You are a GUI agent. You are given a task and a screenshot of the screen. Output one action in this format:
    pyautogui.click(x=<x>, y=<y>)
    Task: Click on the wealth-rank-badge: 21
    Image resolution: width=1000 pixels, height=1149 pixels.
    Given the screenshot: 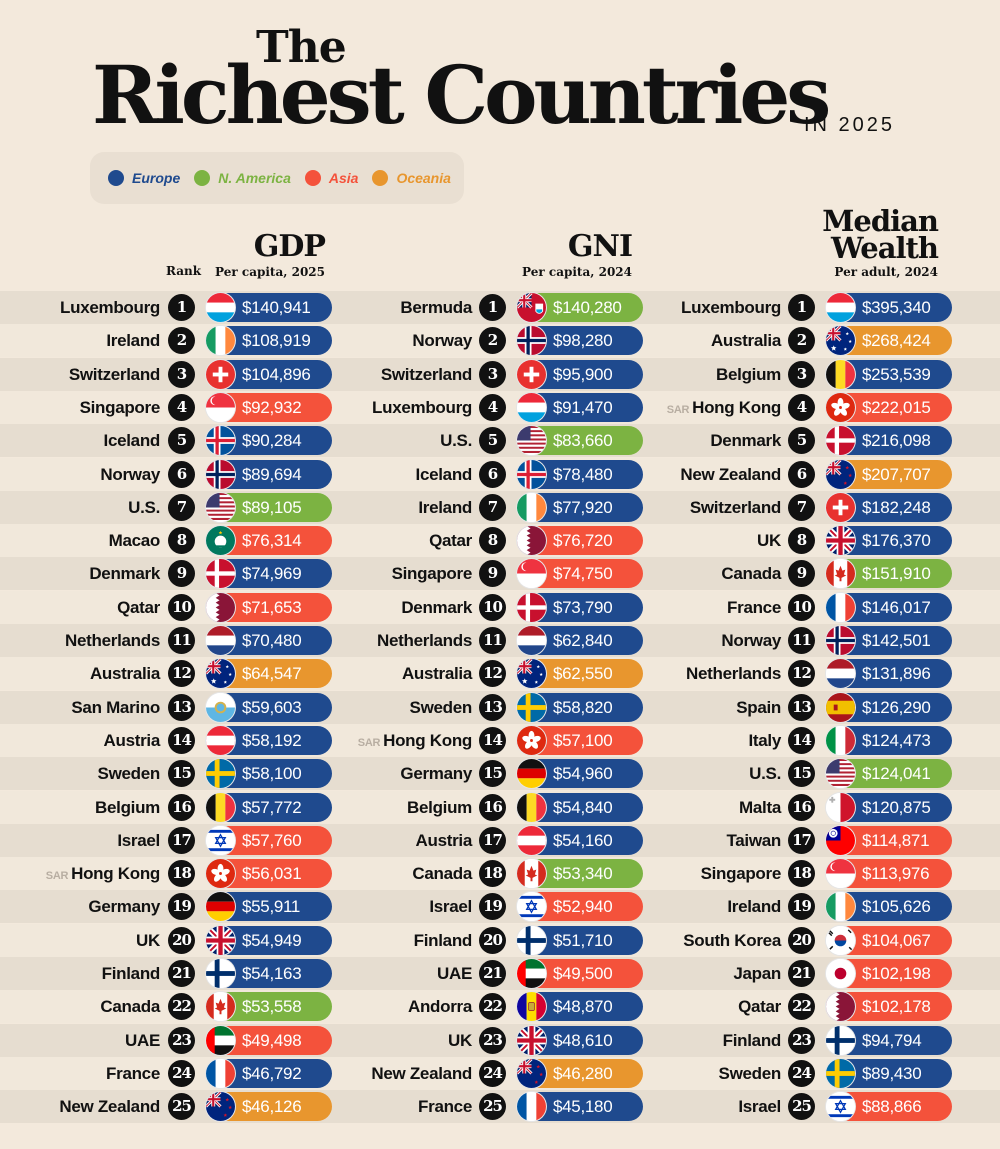 What is the action you would take?
    pyautogui.click(x=801, y=973)
    